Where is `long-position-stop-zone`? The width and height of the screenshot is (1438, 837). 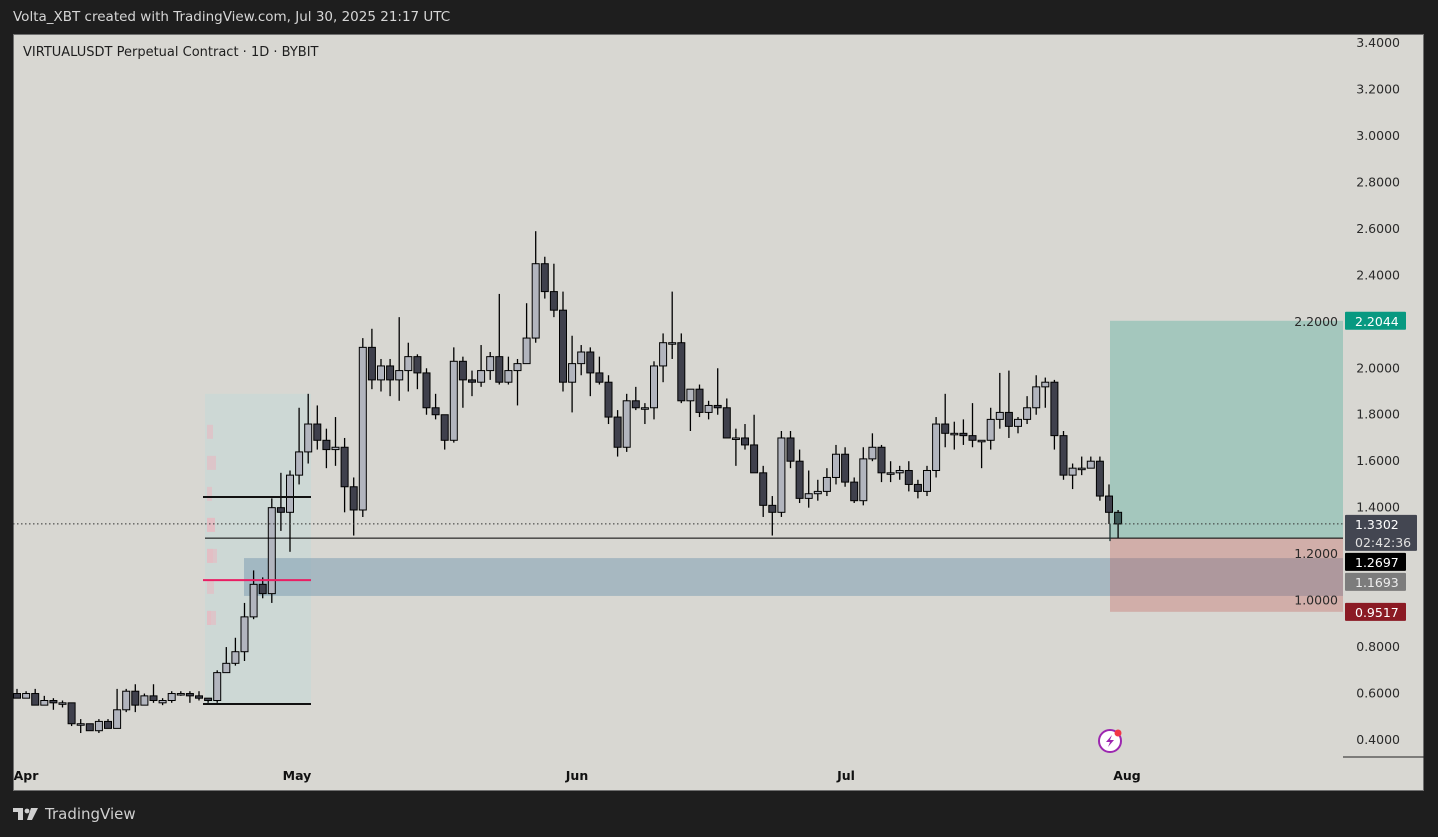
long-position-stop-zone is located at coordinates (1226, 574).